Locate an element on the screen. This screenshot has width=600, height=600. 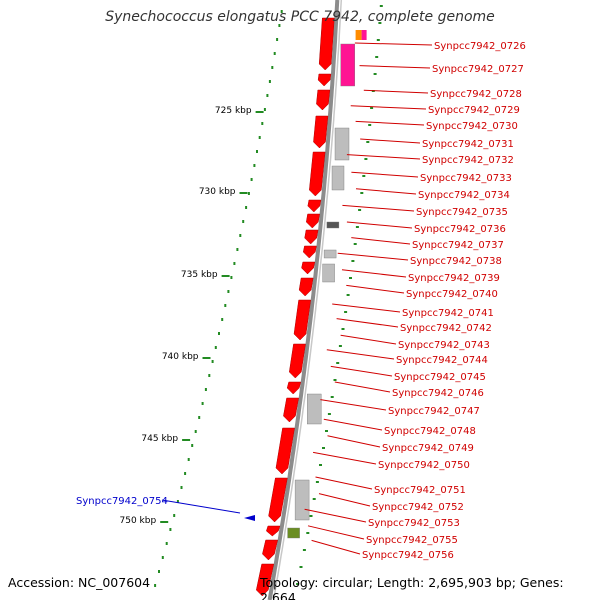
gene-label: Synpcc7942_0734 is located at coordinates (464, 195).